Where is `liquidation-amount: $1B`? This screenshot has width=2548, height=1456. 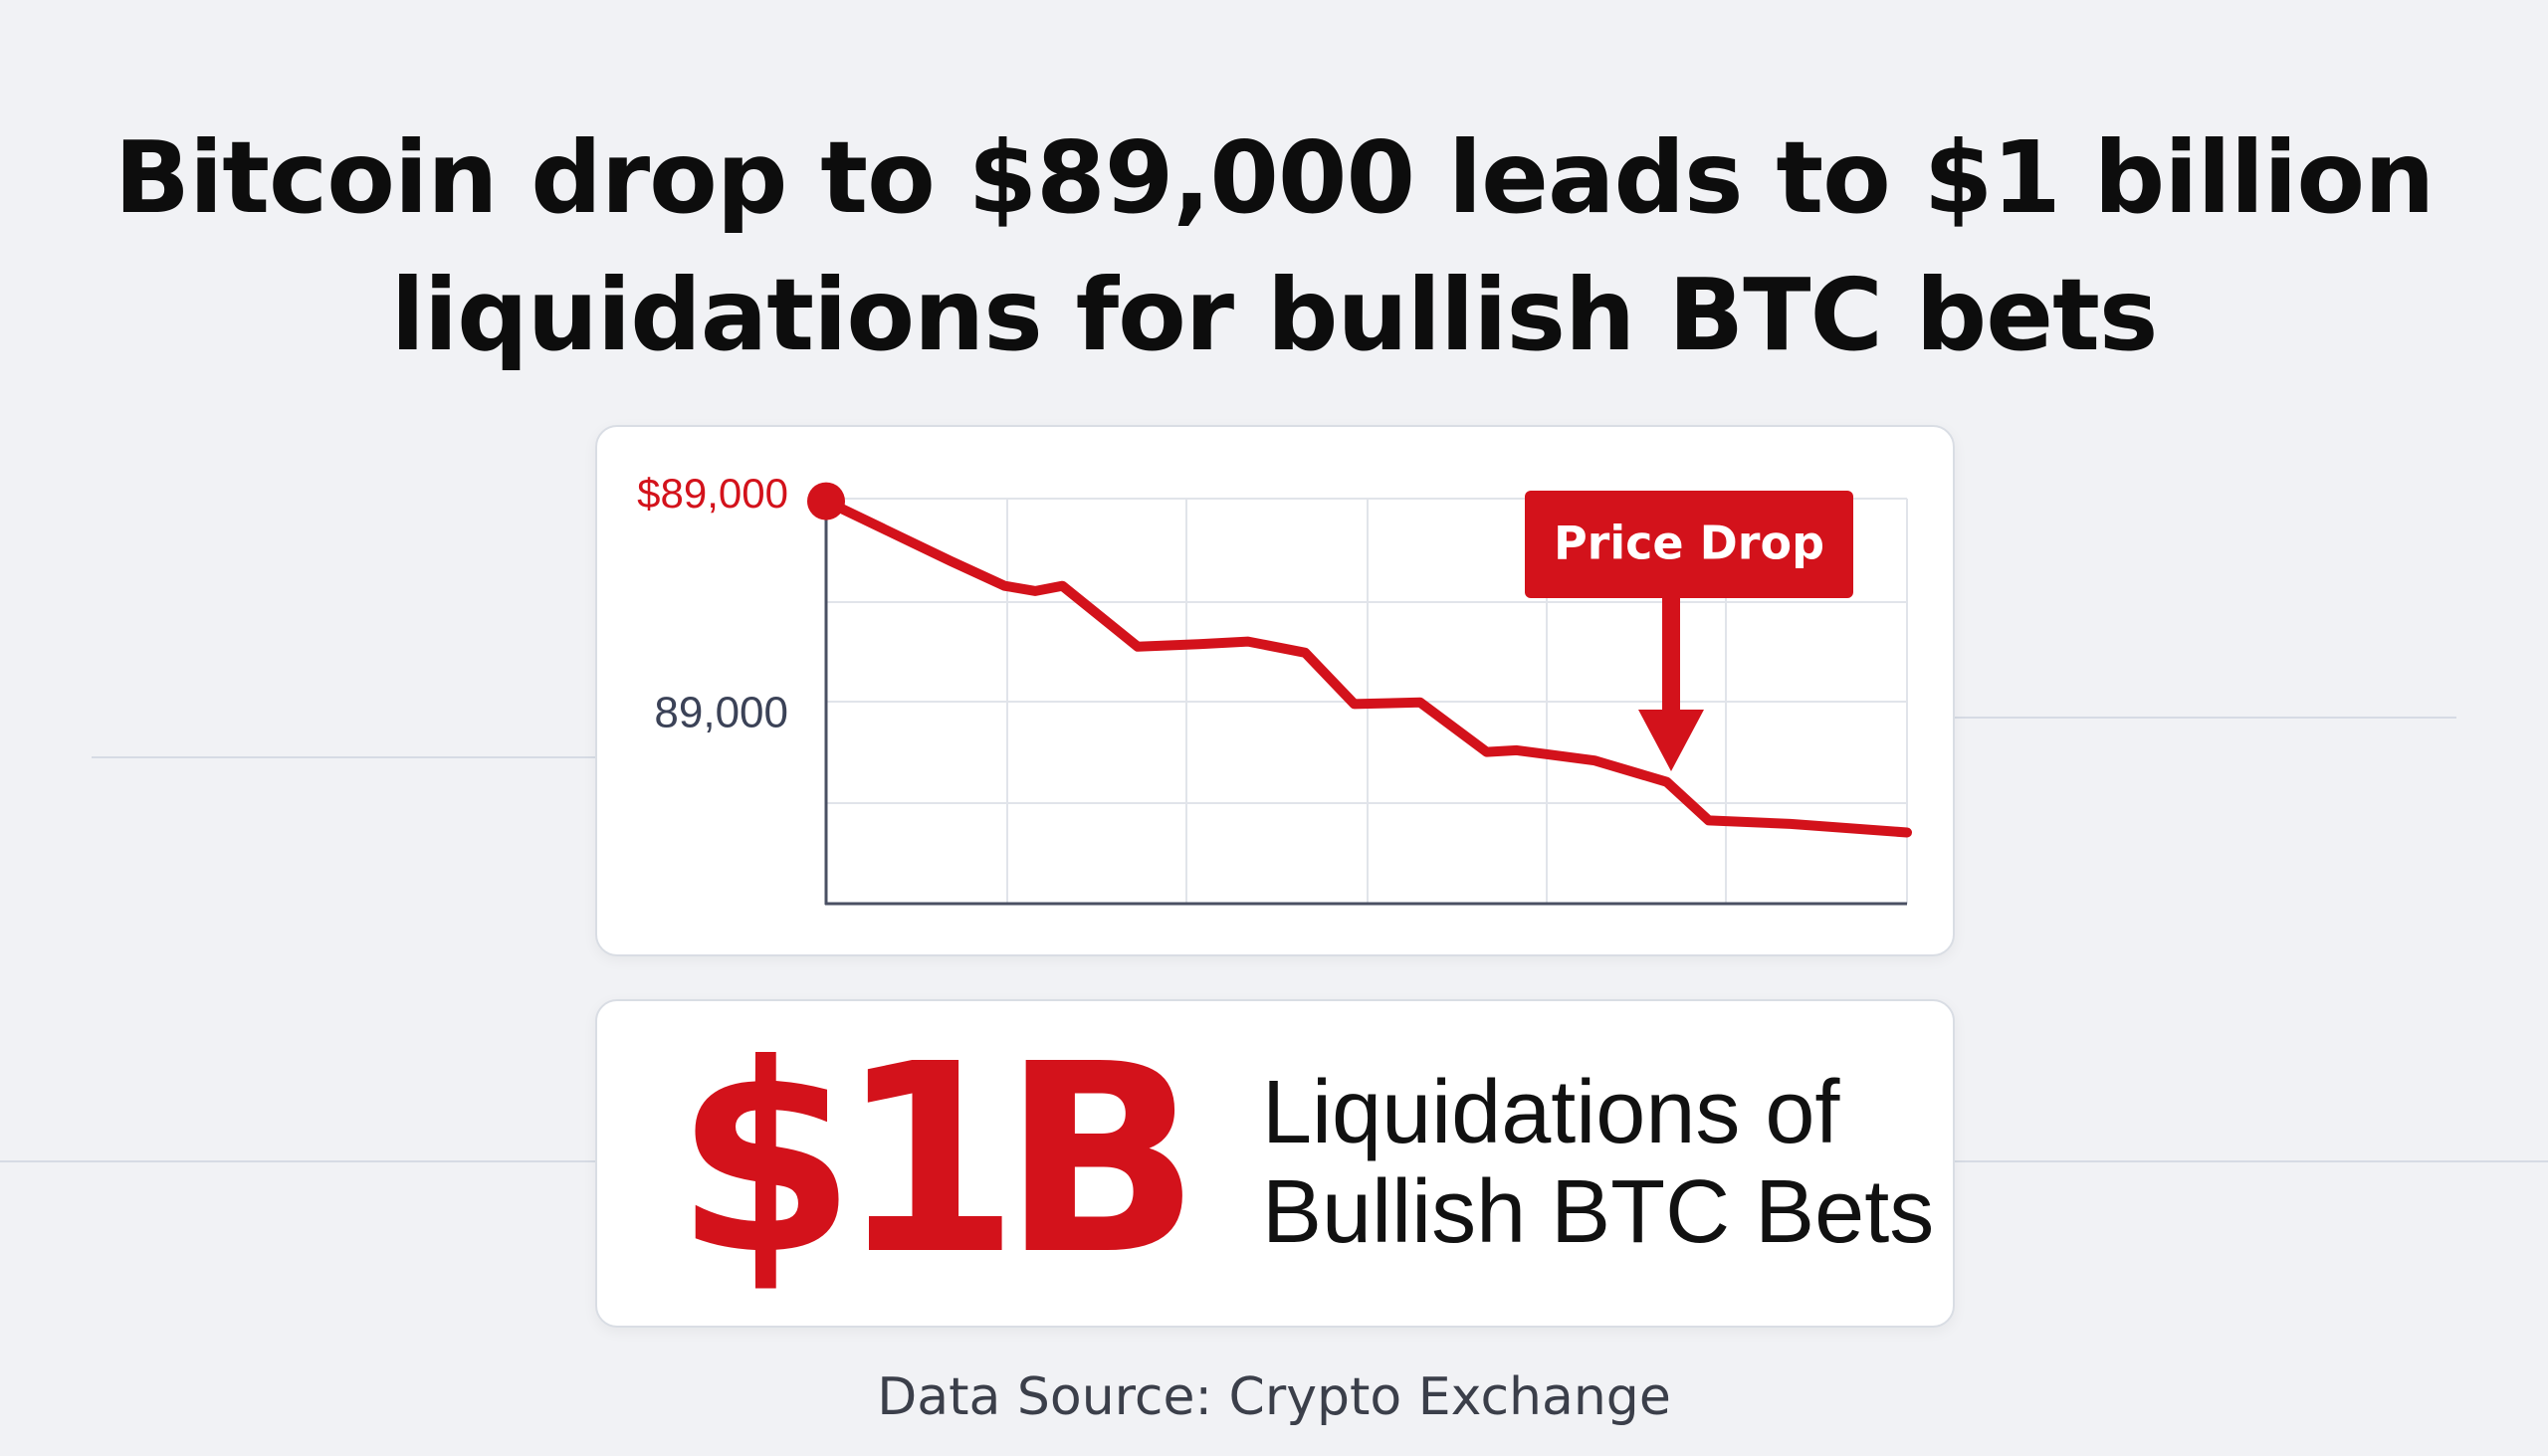
liquidation-amount: $1B is located at coordinates (937, 1160).